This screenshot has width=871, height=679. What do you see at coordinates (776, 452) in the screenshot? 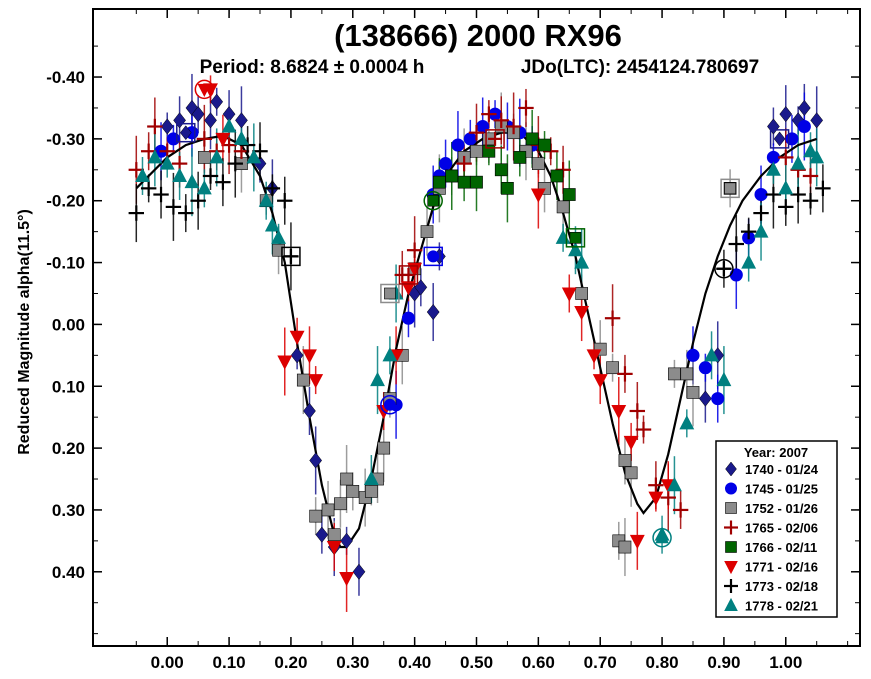
I see `legend-title: Year: 2007` at bounding box center [776, 452].